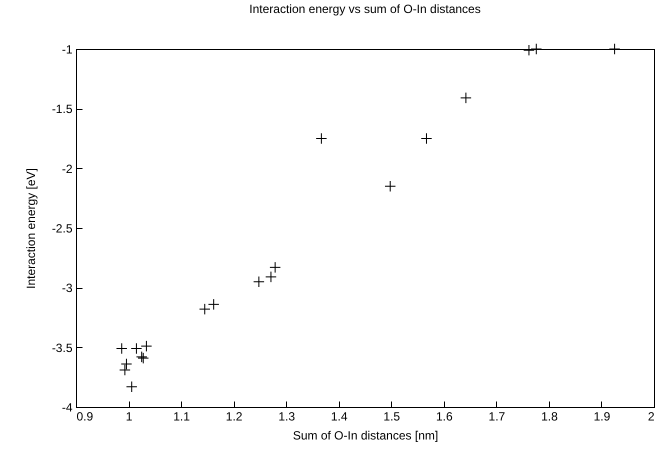 The image size is (656, 462). Describe the element at coordinates (62, 109) in the screenshot. I see `y-tick-label: -1.5` at that location.